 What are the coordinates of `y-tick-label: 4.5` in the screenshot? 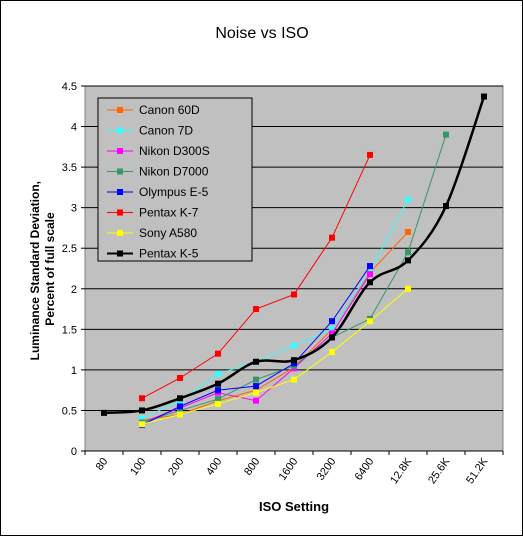 It's located at (69, 87).